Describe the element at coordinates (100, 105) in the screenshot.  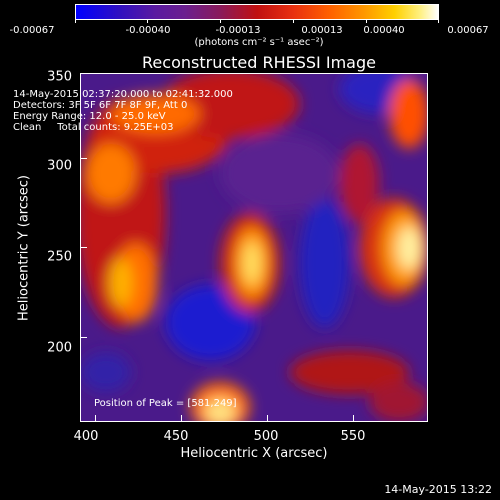
I see `detectors-text: Detectors: 3F 5F 6F 7F 8F 9F, Att 0` at that location.